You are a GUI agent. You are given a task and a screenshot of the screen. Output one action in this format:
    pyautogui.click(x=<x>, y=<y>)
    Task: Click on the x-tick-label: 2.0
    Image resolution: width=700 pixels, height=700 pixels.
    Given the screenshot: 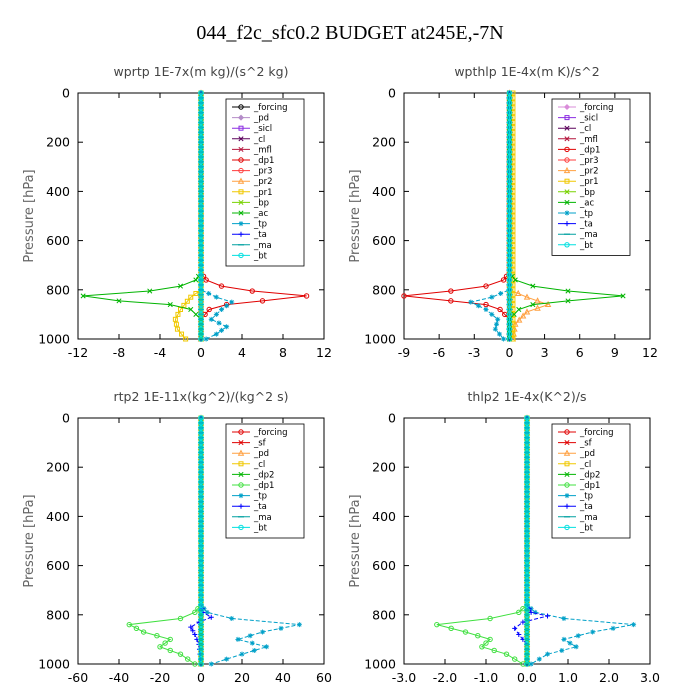 What is the action you would take?
    pyautogui.click(x=609, y=677)
    